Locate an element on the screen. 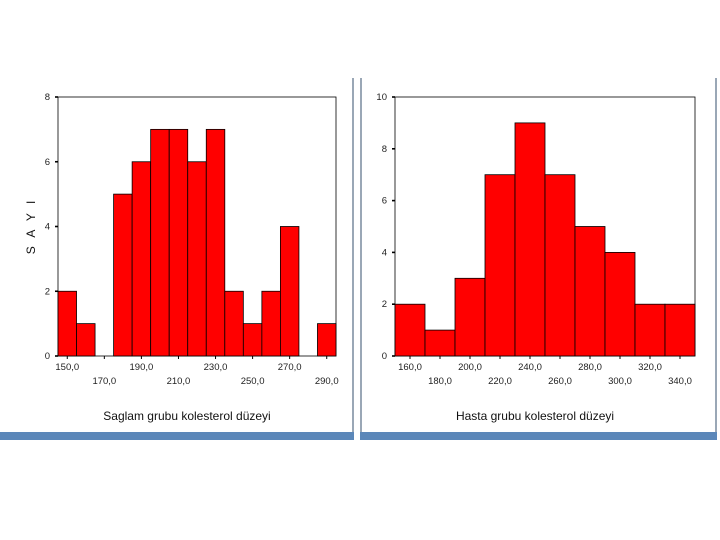 This screenshot has height=540, width=720. y-tick-label: 10 is located at coordinates (381, 97).